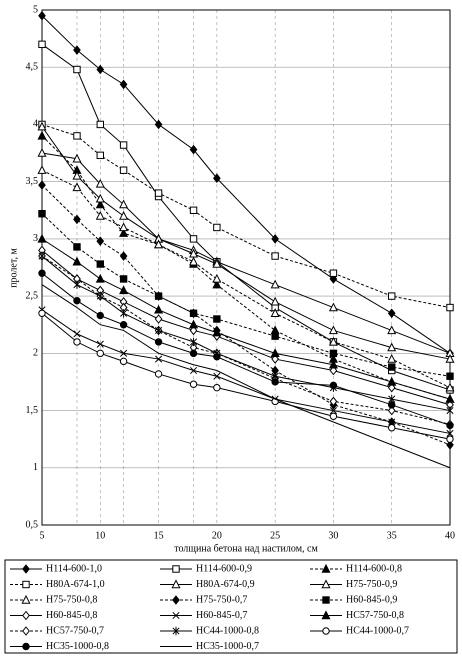  Describe the element at coordinates (450, 535) in the screenshot. I see `x-tick-label: 40` at that location.